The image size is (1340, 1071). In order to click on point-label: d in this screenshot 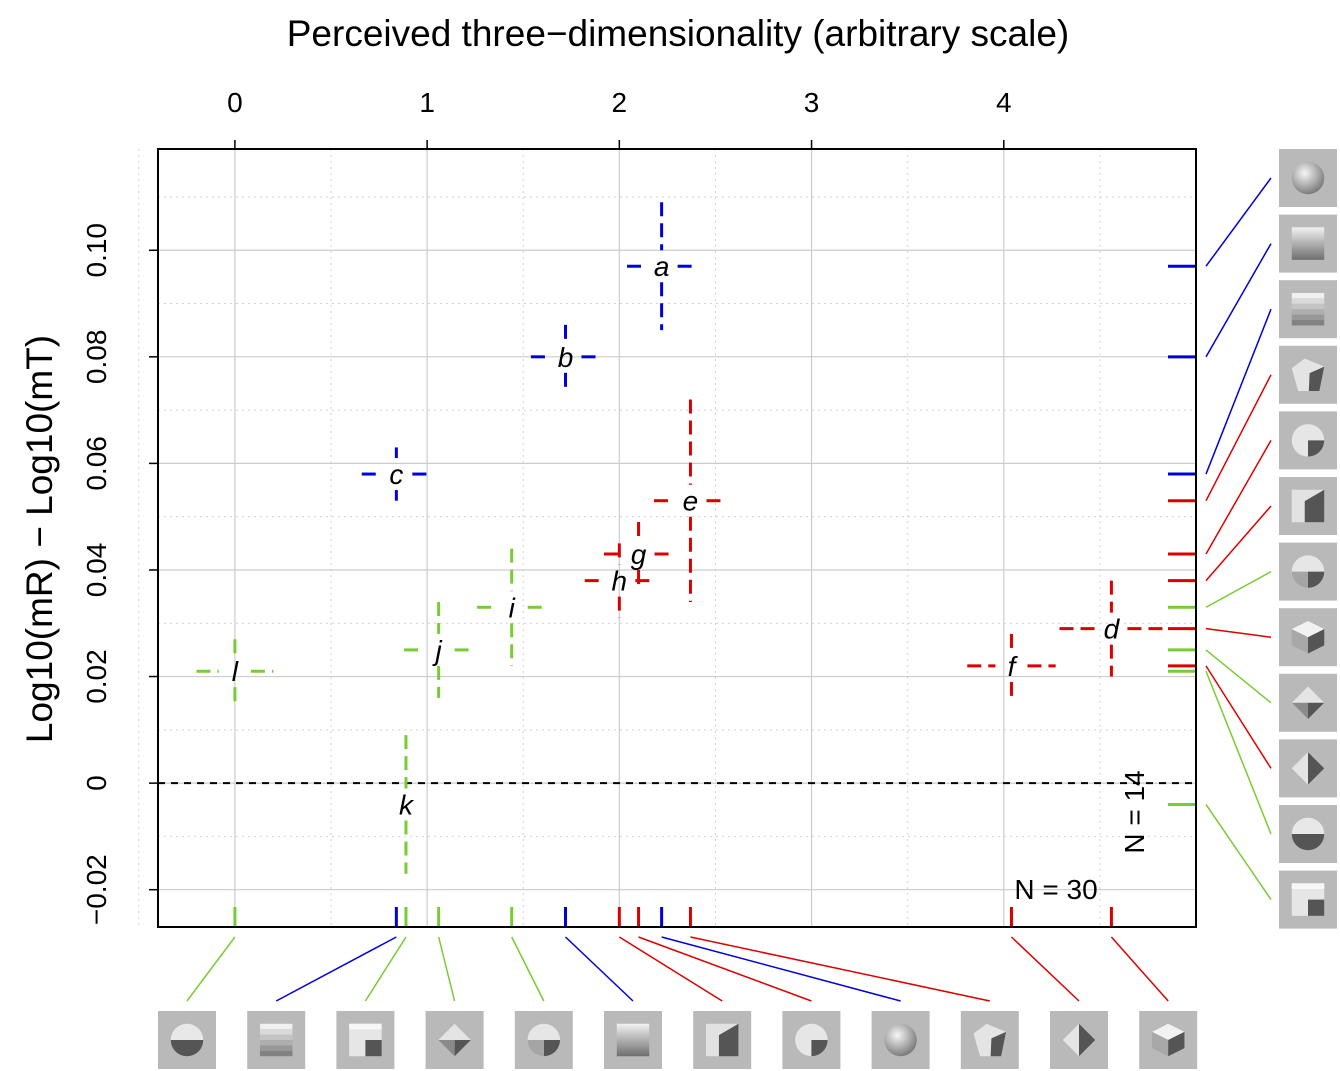, I will do `click(1112, 629)`.